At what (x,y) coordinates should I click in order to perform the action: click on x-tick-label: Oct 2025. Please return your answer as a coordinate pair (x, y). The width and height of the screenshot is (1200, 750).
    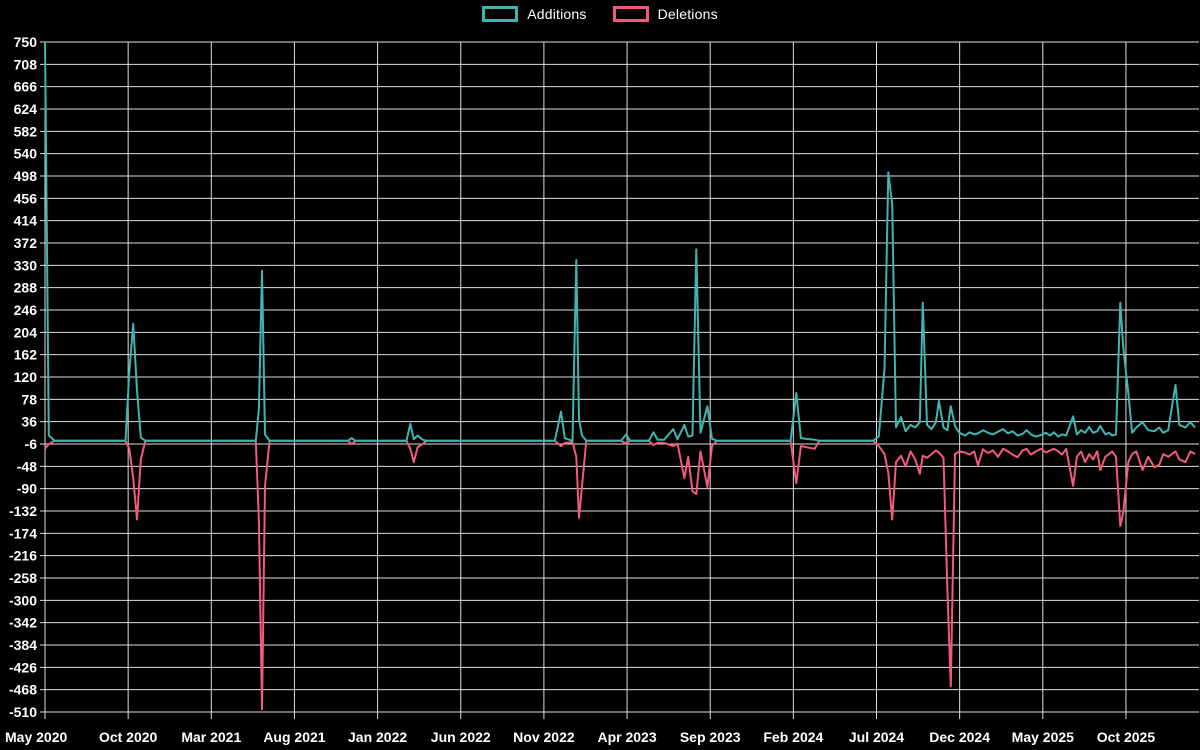
    Looking at the image, I should click on (1126, 737).